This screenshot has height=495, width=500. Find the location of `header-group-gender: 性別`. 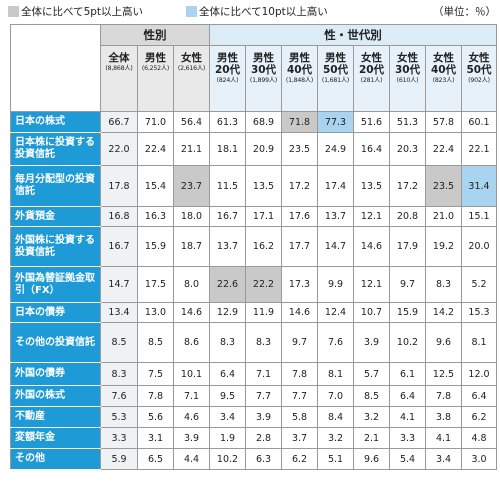

header-group-gender: 性別 is located at coordinates (155, 35).